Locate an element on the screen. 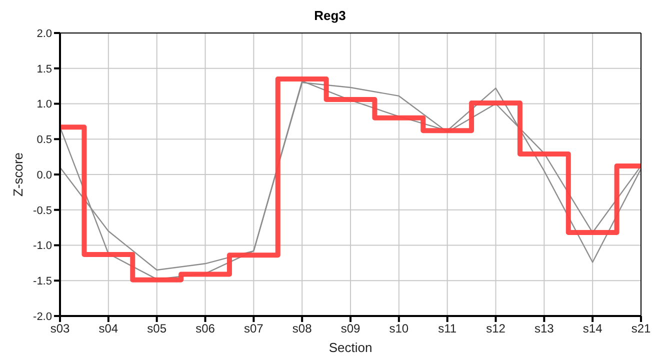 This screenshot has height=360, width=660. y-tick-label: -1.5 is located at coordinates (42, 282).